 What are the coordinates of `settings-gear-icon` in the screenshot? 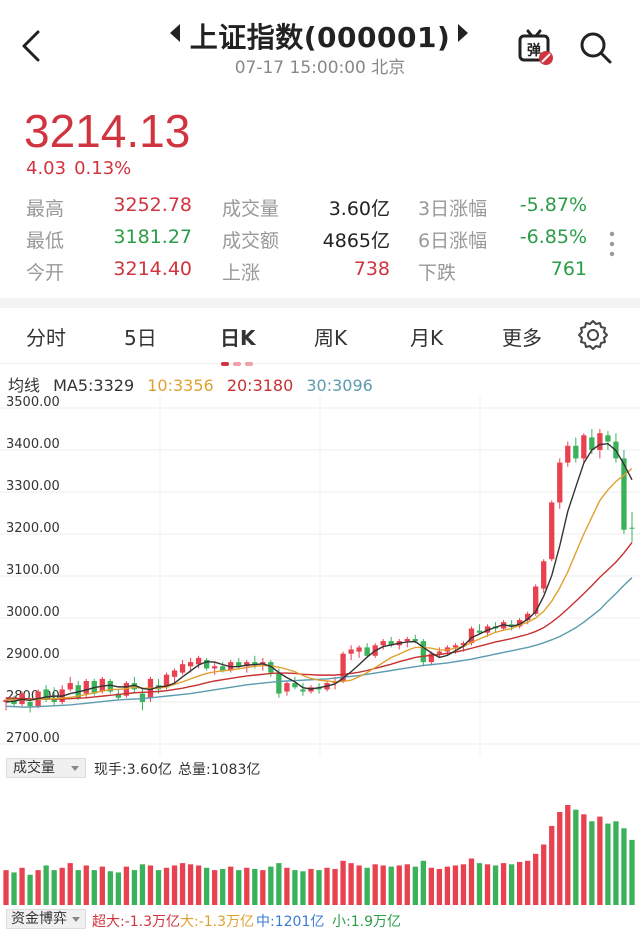 It's located at (593, 335).